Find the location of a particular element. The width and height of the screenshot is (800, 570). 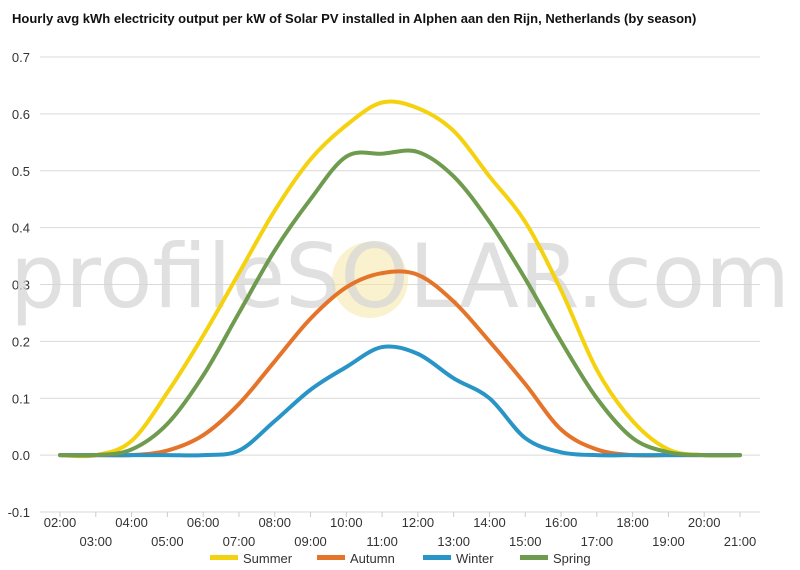

x-tick-label: 18:00 is located at coordinates (632, 522).